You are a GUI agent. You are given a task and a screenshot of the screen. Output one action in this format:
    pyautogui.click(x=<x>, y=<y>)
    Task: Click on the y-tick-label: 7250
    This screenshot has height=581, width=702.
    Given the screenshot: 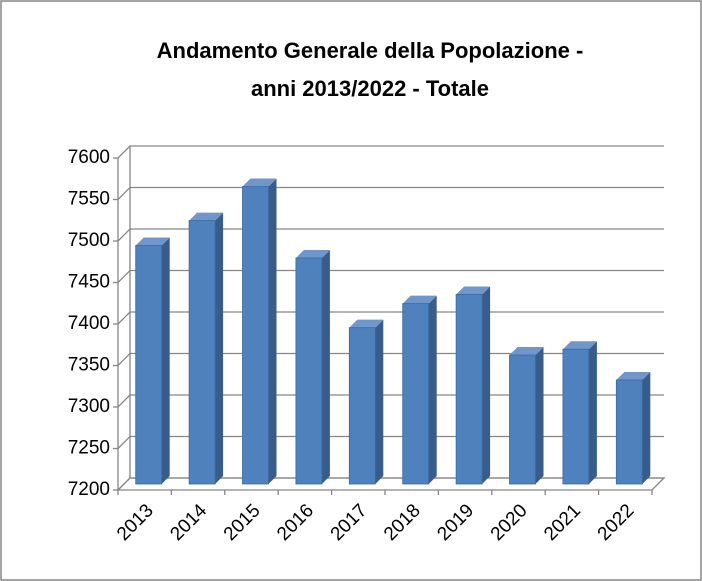 What is the action you would take?
    pyautogui.click(x=89, y=448)
    